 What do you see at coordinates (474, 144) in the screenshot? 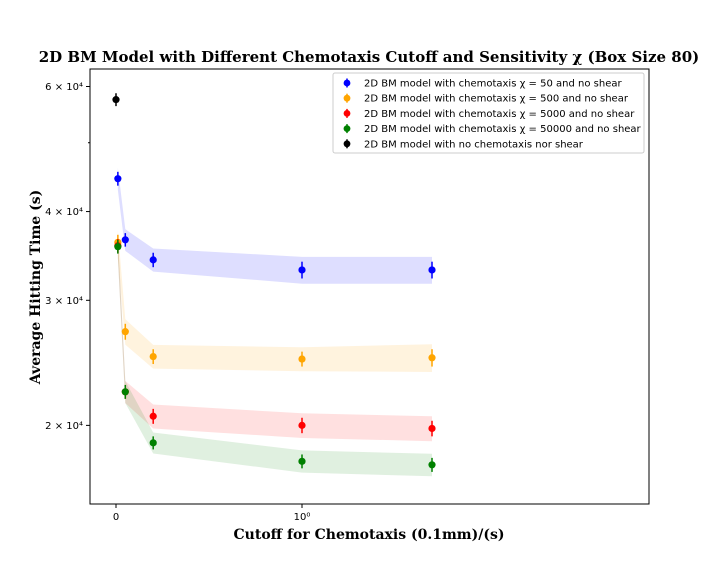
I see `legend-entry-label: 2D BM model with no chemotaxis nor shear` at bounding box center [474, 144].